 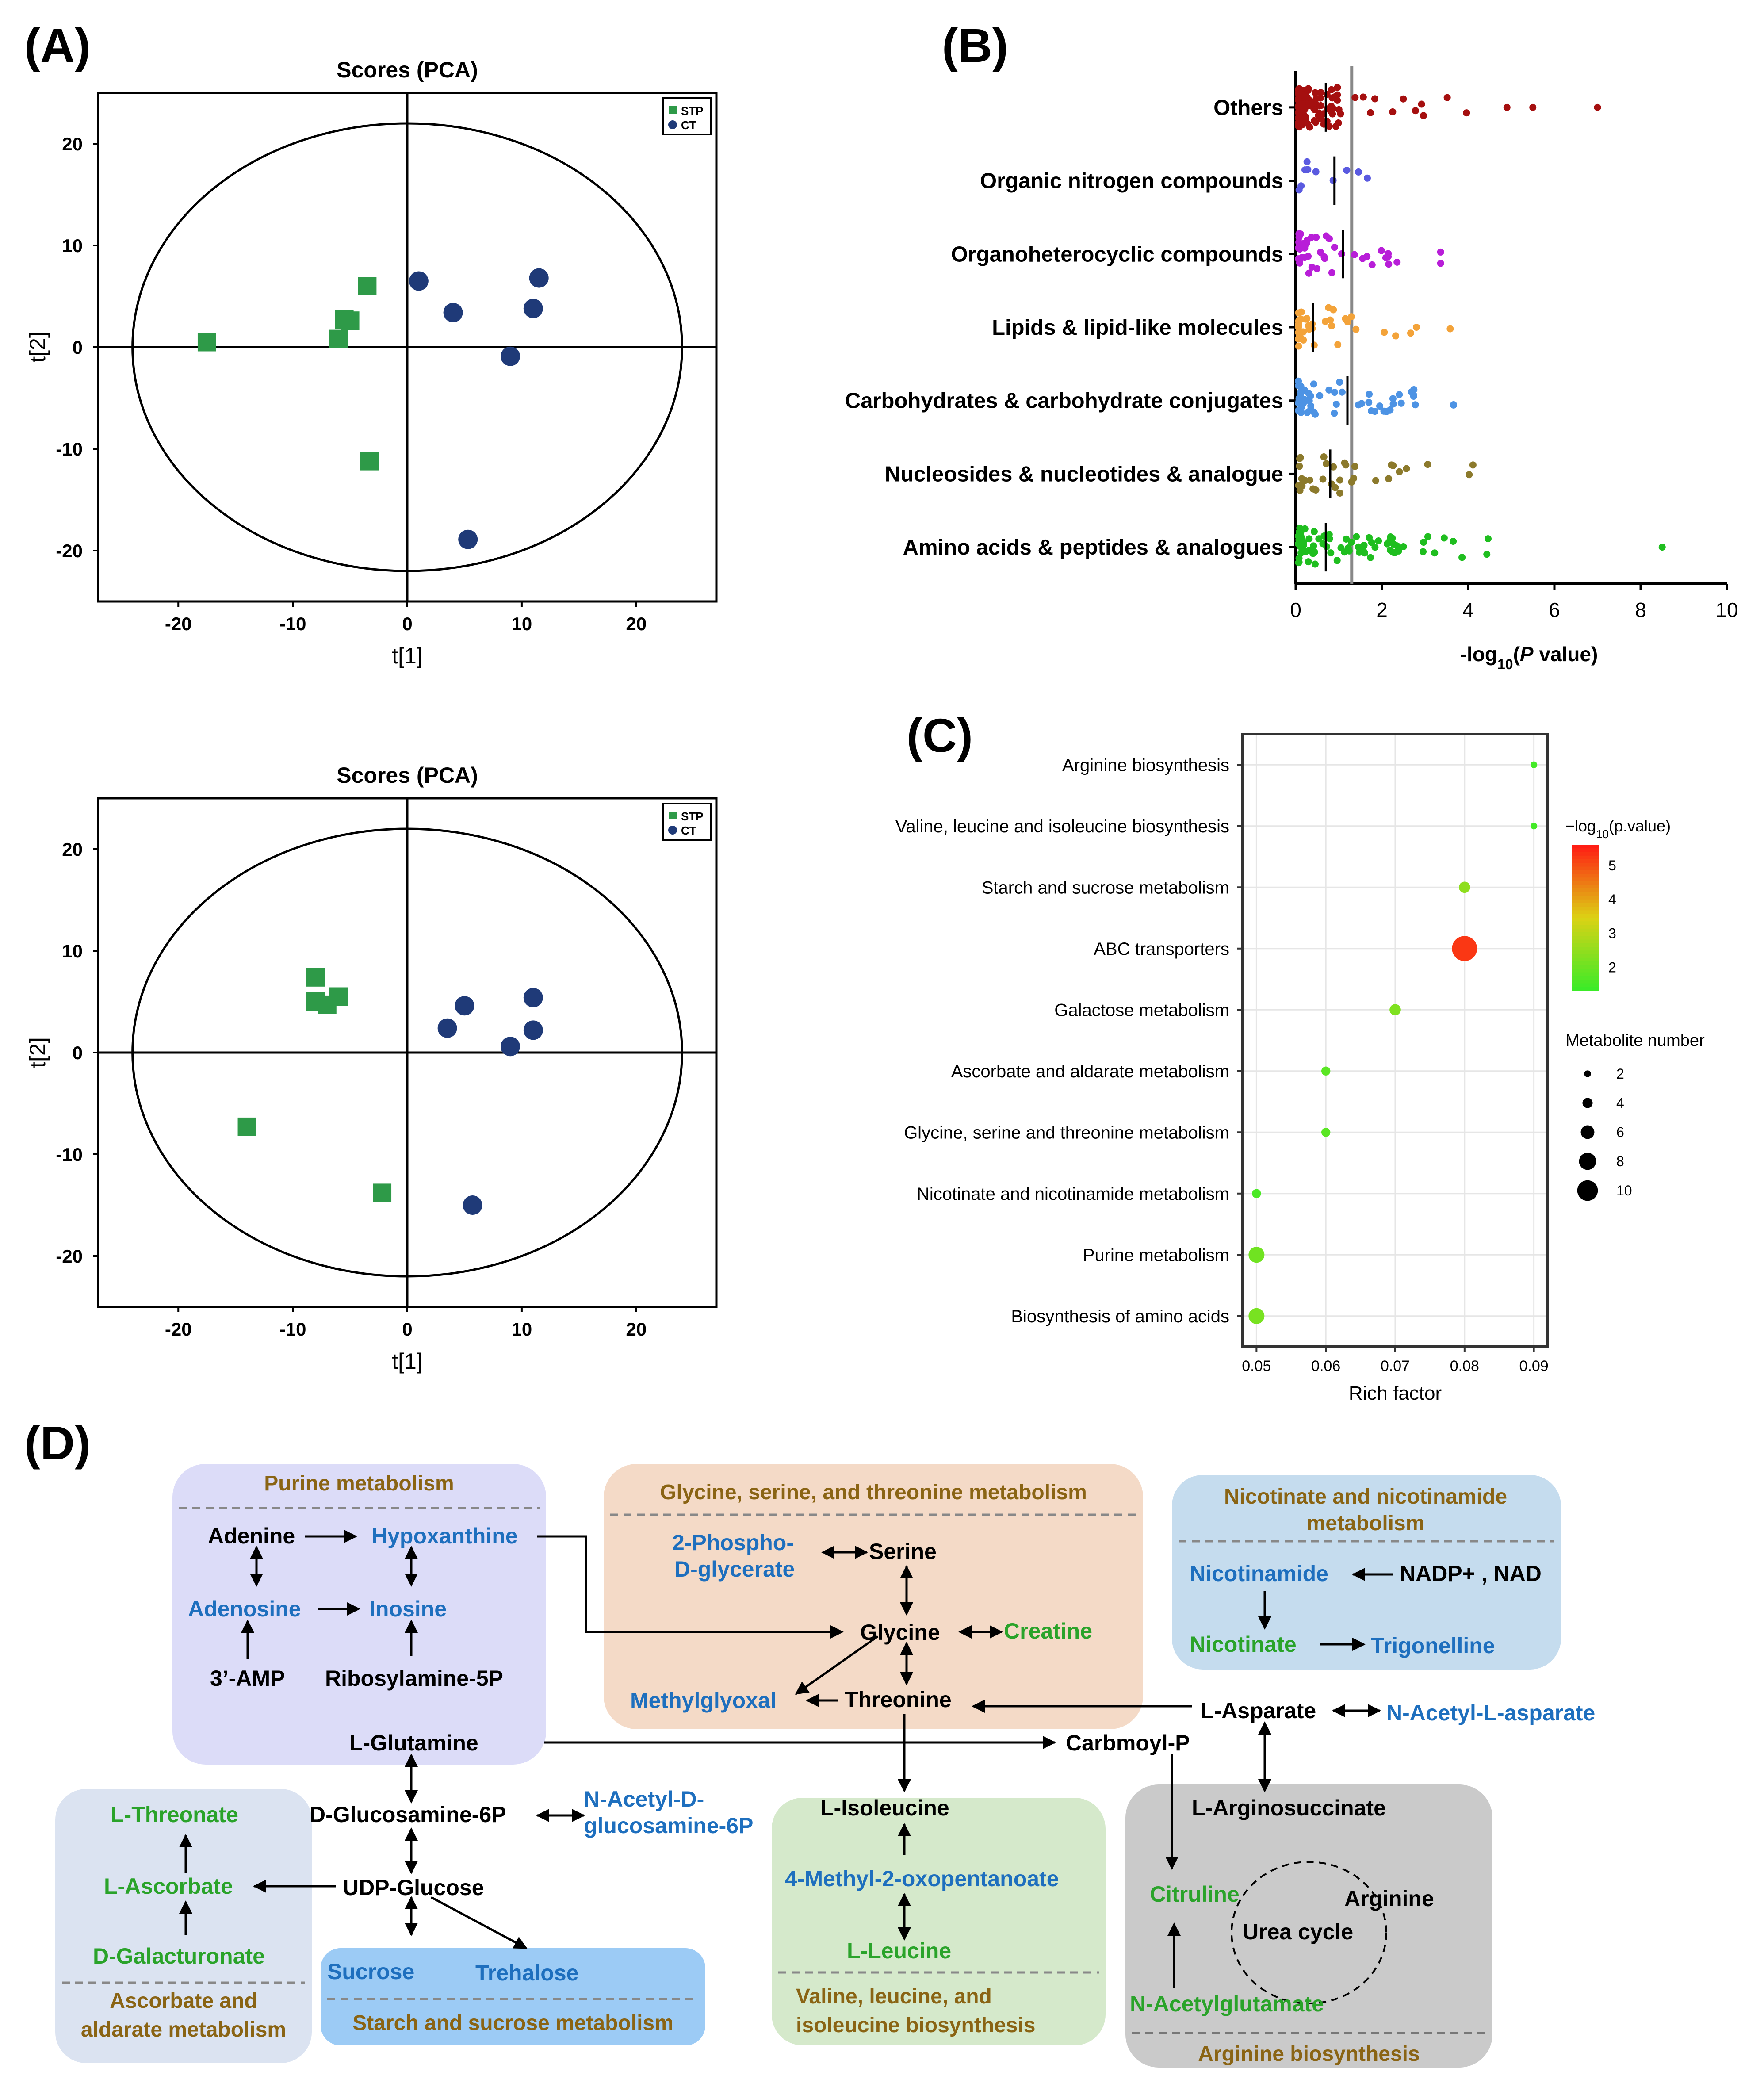 I want to click on metabolite-nicotinamide: Nicotinamide, so click(x=1259, y=1573).